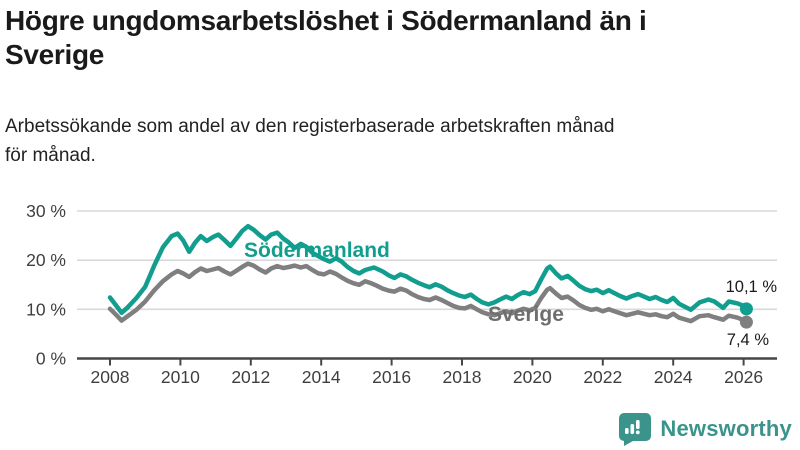 This screenshot has width=800, height=450. I want to click on series-label-sverige: Sverige, so click(526, 314).